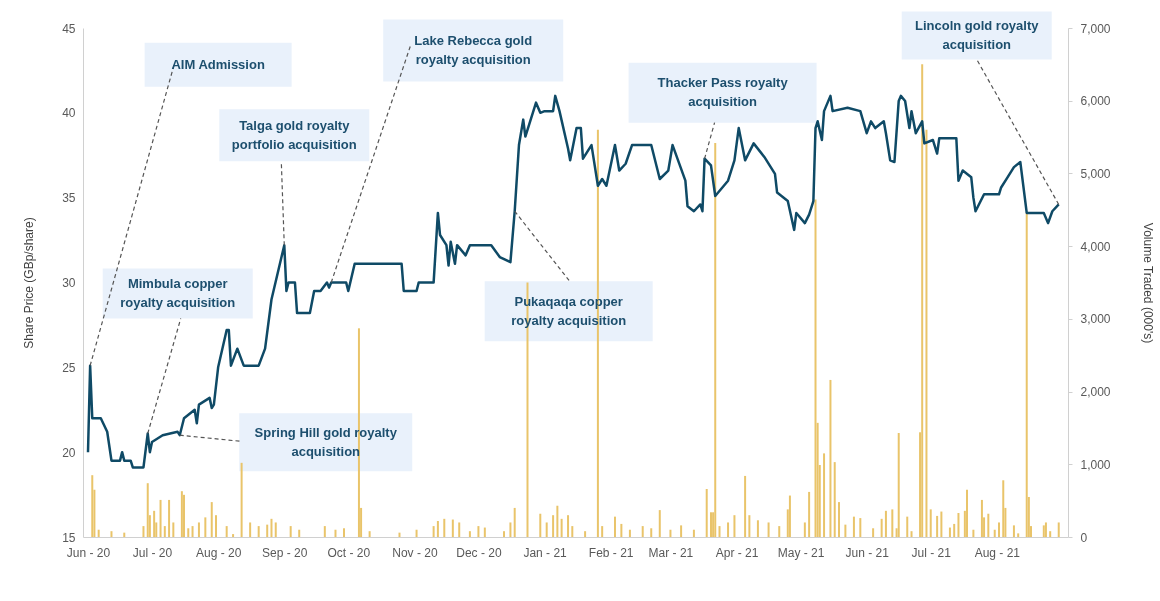  Describe the element at coordinates (1095, 392) in the screenshot. I see `y2-tick-label: 2,000` at that location.